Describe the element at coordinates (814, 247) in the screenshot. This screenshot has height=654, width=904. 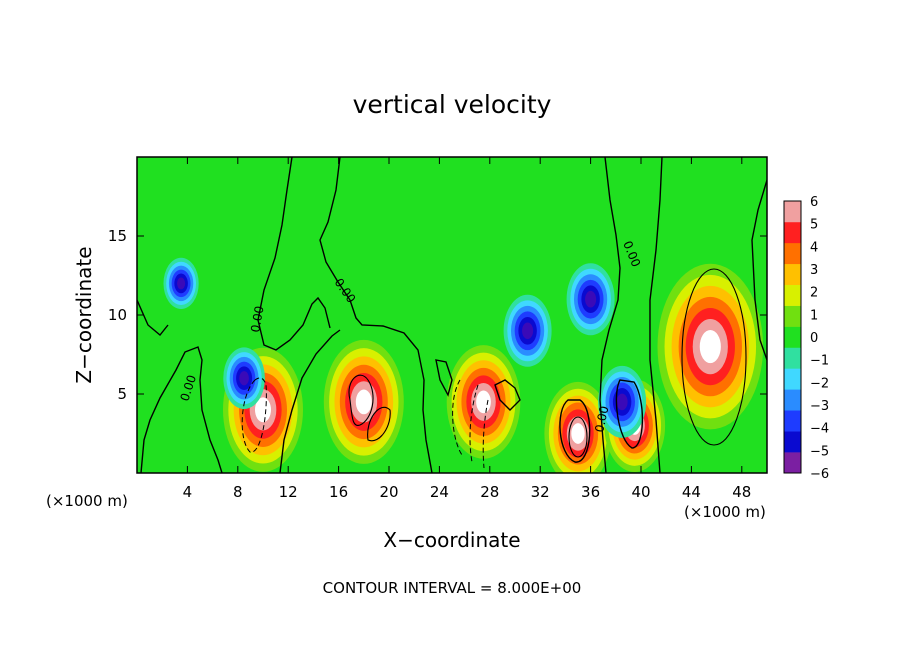
I see `colorbar-tick-label: 4` at that location.